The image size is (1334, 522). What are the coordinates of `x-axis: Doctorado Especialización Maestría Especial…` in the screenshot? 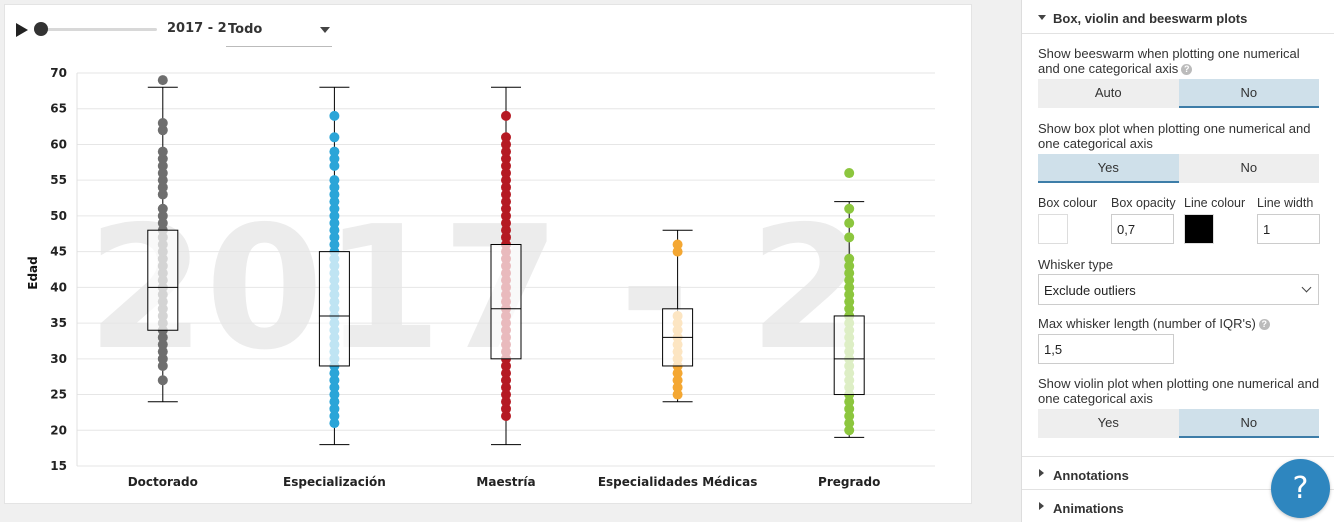 It's located at (504, 482).